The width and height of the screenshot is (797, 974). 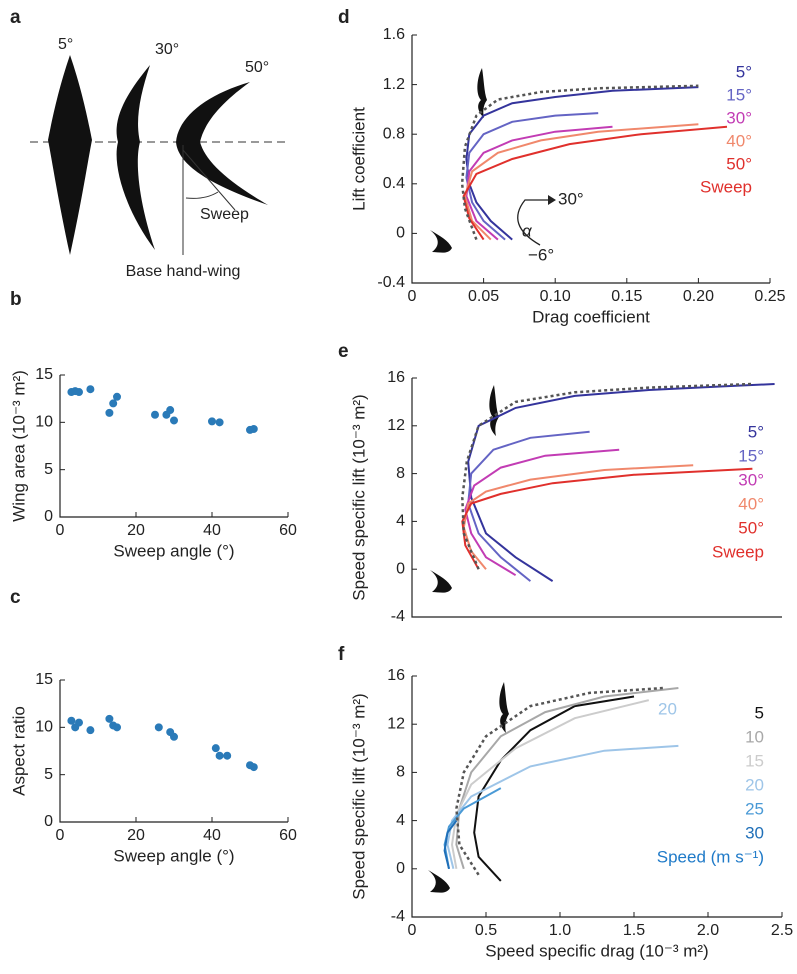 I want to click on base-label: Base hand-wing, so click(x=183, y=271).